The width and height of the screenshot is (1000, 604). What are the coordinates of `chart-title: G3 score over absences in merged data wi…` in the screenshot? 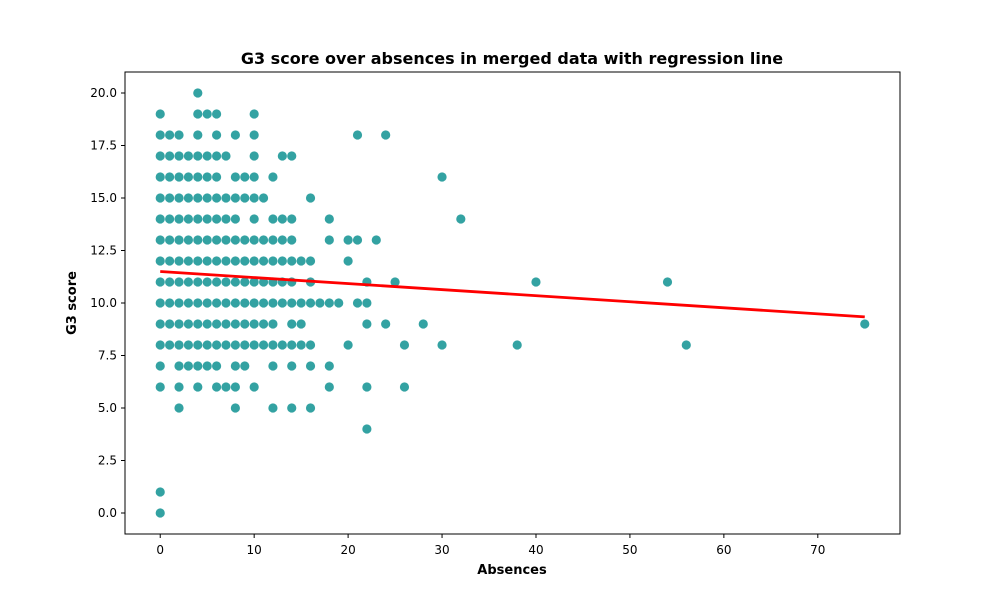 It's located at (512, 58).